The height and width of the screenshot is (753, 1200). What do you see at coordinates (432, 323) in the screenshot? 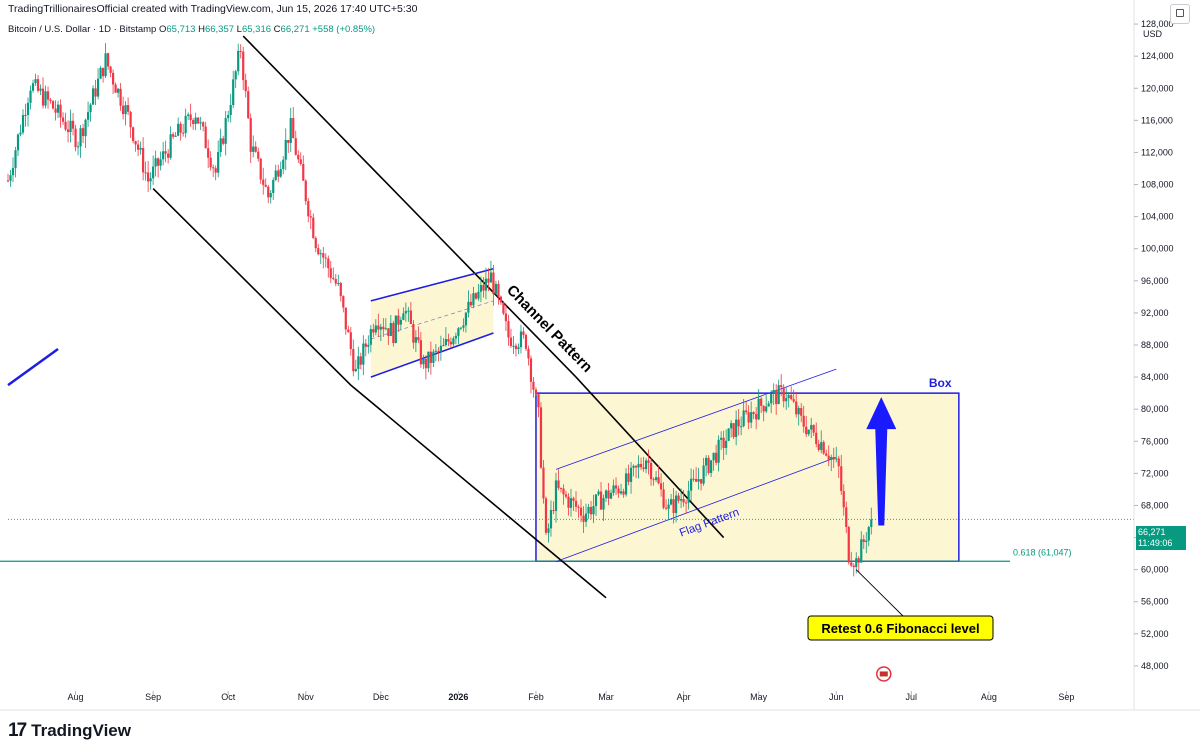
I see `bear-flag-fill` at bounding box center [432, 323].